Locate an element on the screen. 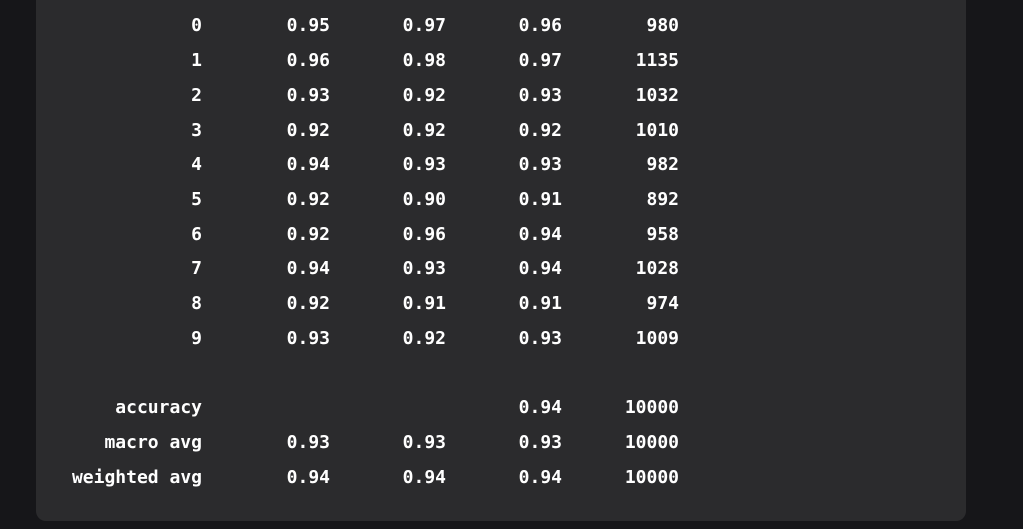 The image size is (1023, 529). report-row-class-2: 2 0.93 0.92 0.93 1032 is located at coordinates (511, 96).